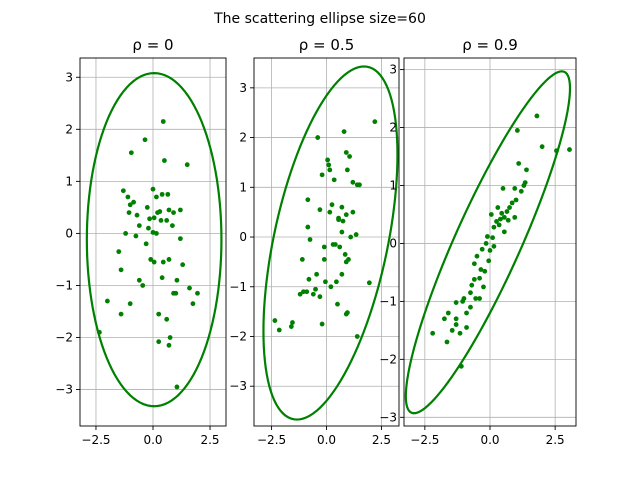 Image resolution: width=640 pixels, height=480 pixels. What do you see at coordinates (209, 440) in the screenshot?
I see `x-tick-label: 2.5` at bounding box center [209, 440].